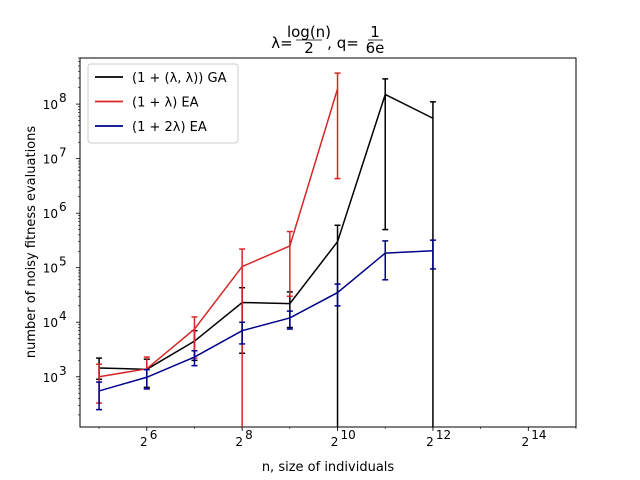  Describe the element at coordinates (165, 103) in the screenshot. I see `legend-label: (1 + λ) EA` at that location.